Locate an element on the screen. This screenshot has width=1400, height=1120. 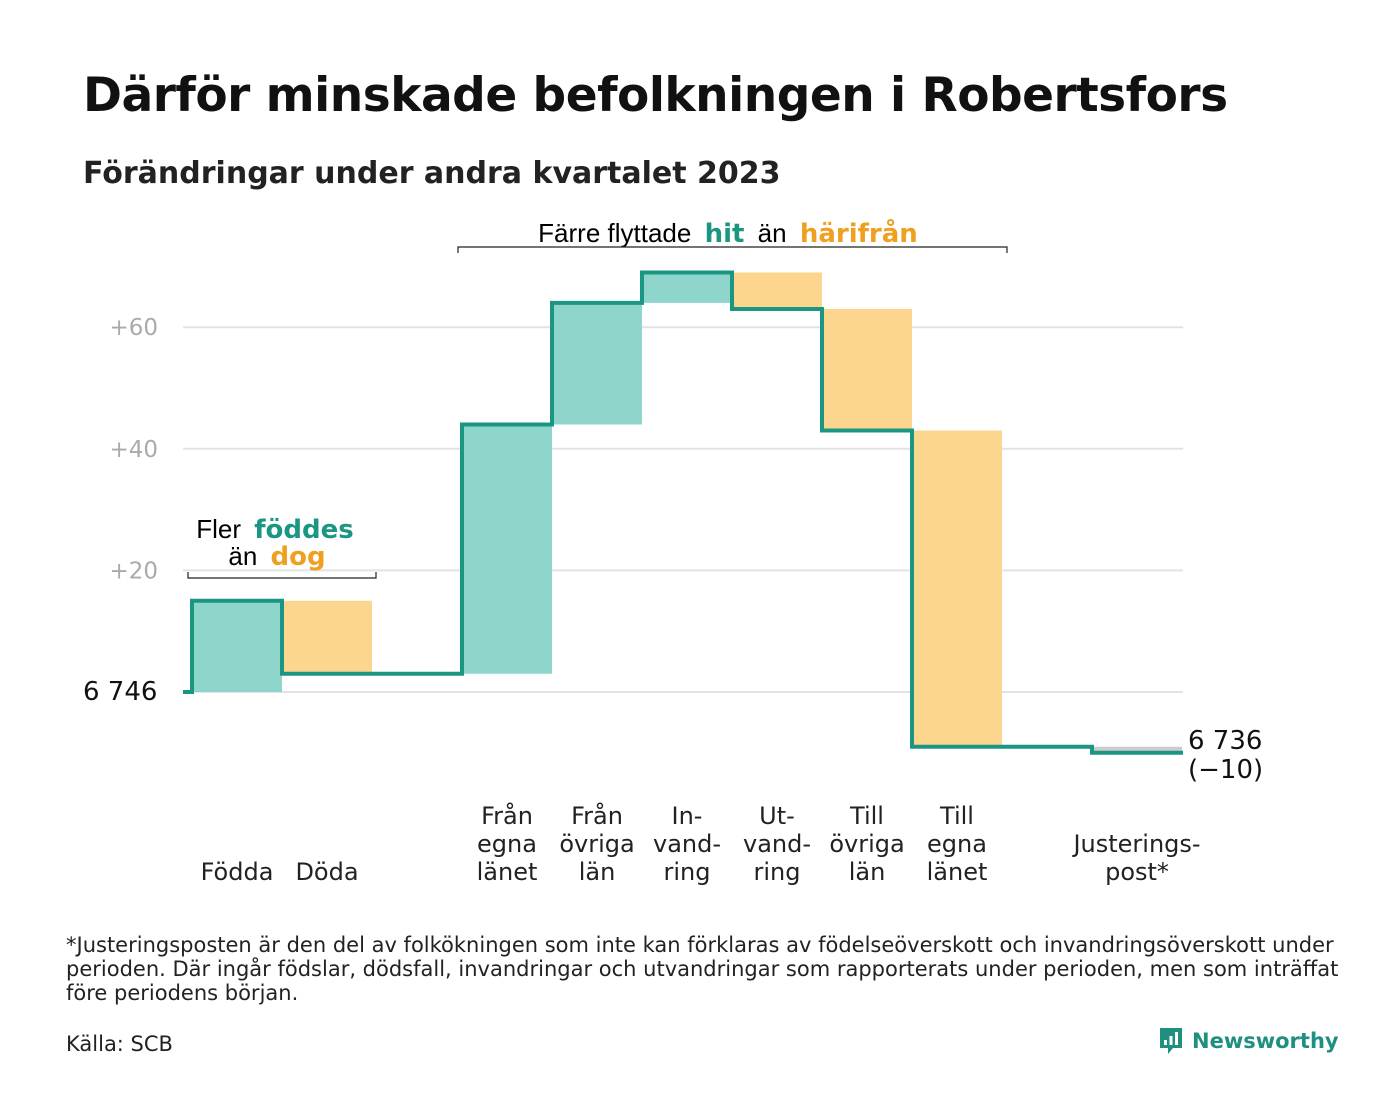
chart-subtitle: Förändringar under andra kvartalet 2023 is located at coordinates (432, 173).